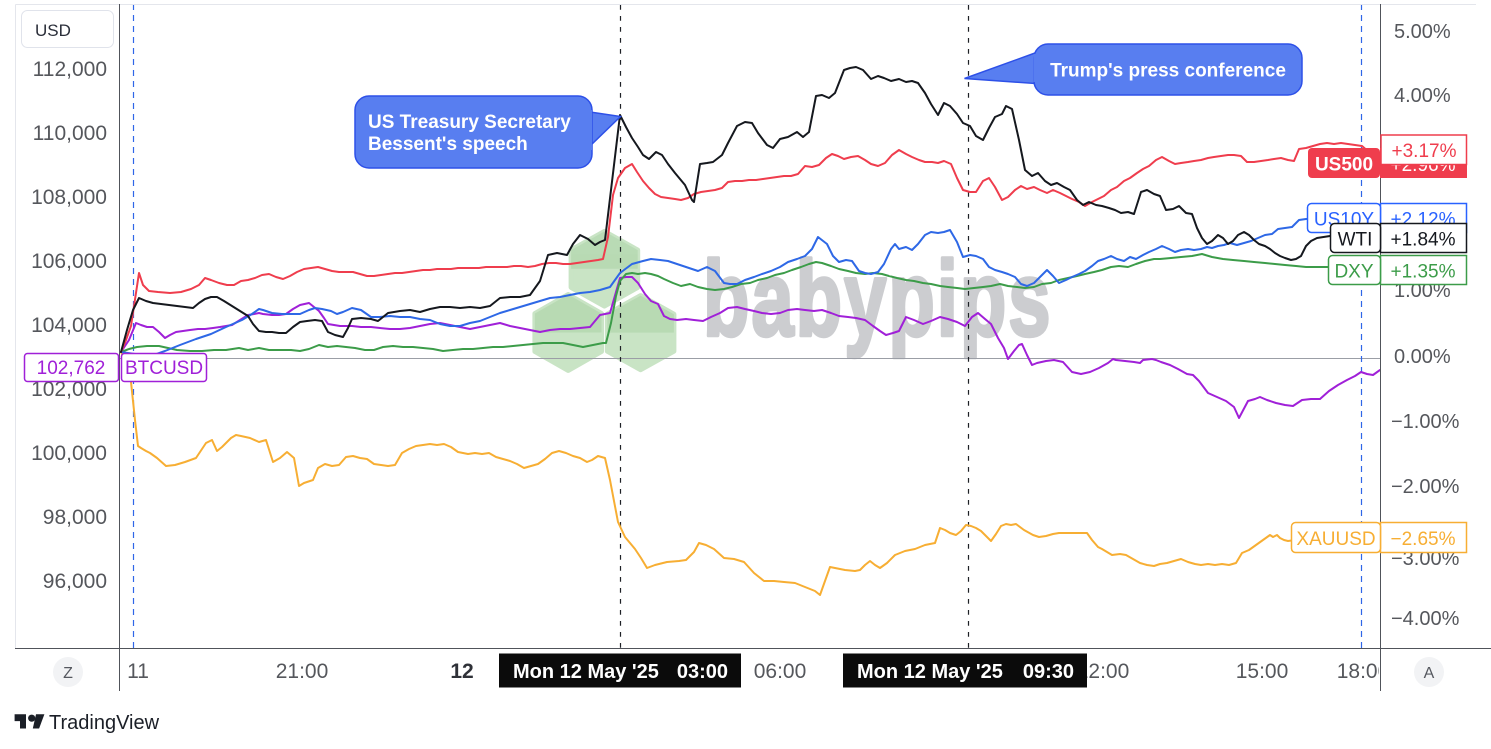  Describe the element at coordinates (70, 133) in the screenshot. I see `svg-text: 110,000` at that location.